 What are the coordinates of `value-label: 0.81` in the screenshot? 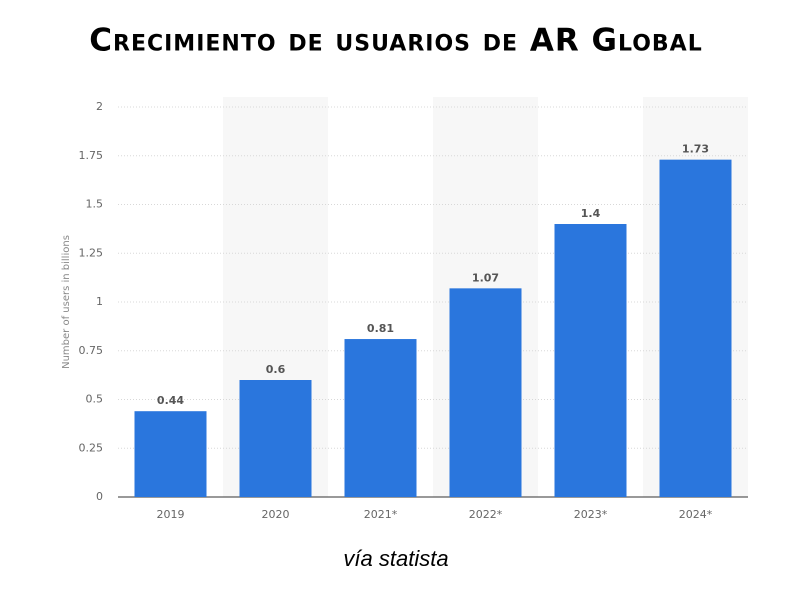 It's located at (380, 328).